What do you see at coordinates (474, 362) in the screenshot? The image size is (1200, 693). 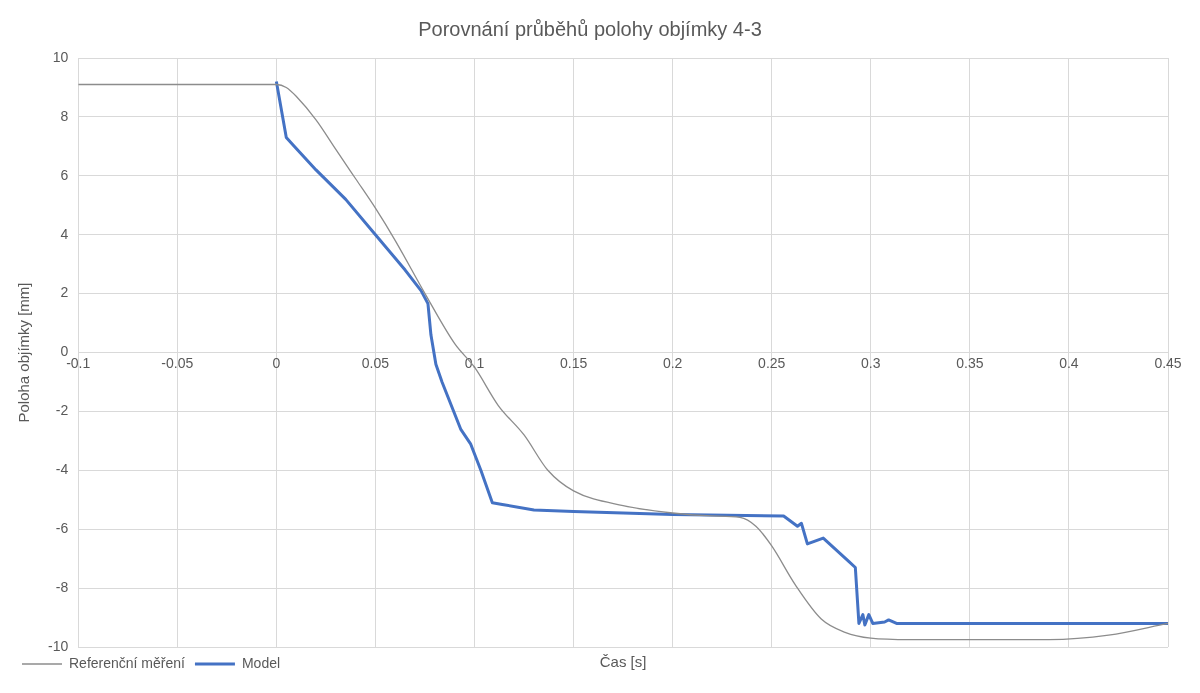 I see `x-tick-label: 0.1` at bounding box center [474, 362].